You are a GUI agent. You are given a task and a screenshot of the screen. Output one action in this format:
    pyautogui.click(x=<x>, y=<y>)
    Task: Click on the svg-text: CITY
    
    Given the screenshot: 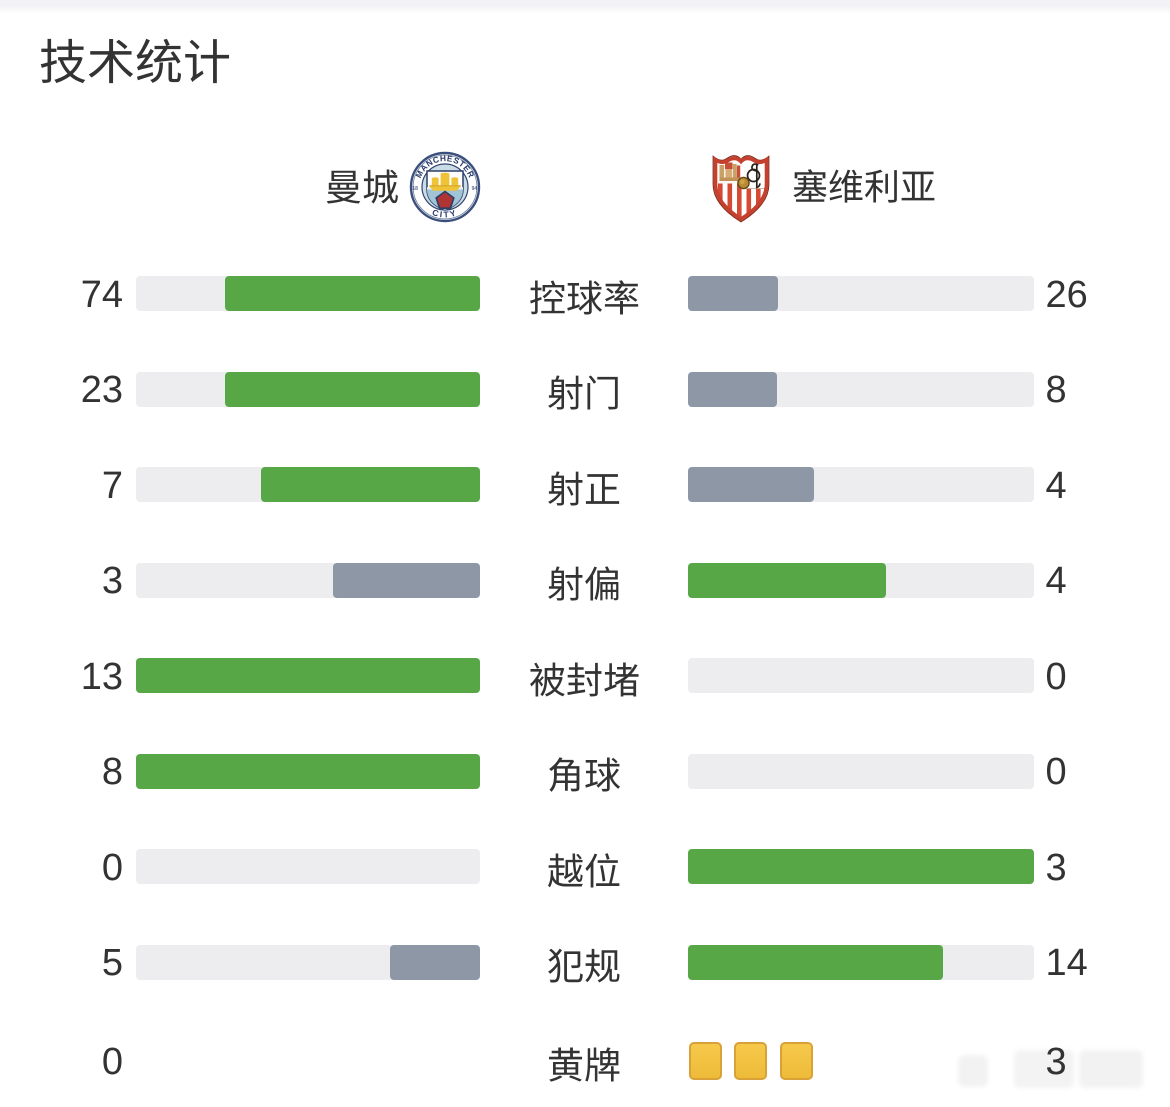 What is the action you would take?
    pyautogui.click(x=445, y=213)
    